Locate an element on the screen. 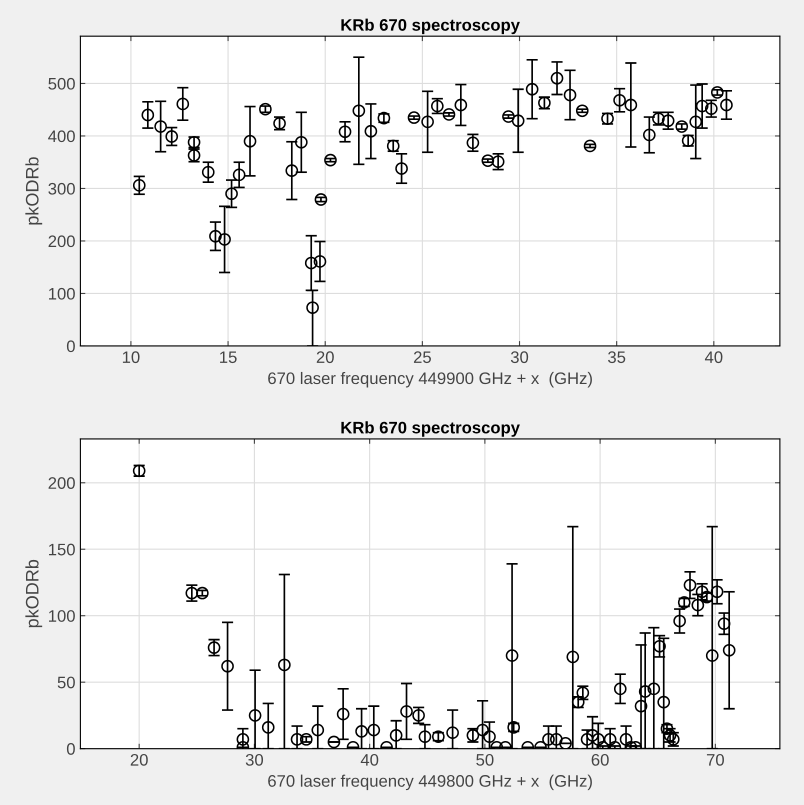  x-tick-label: 35 is located at coordinates (617, 357).